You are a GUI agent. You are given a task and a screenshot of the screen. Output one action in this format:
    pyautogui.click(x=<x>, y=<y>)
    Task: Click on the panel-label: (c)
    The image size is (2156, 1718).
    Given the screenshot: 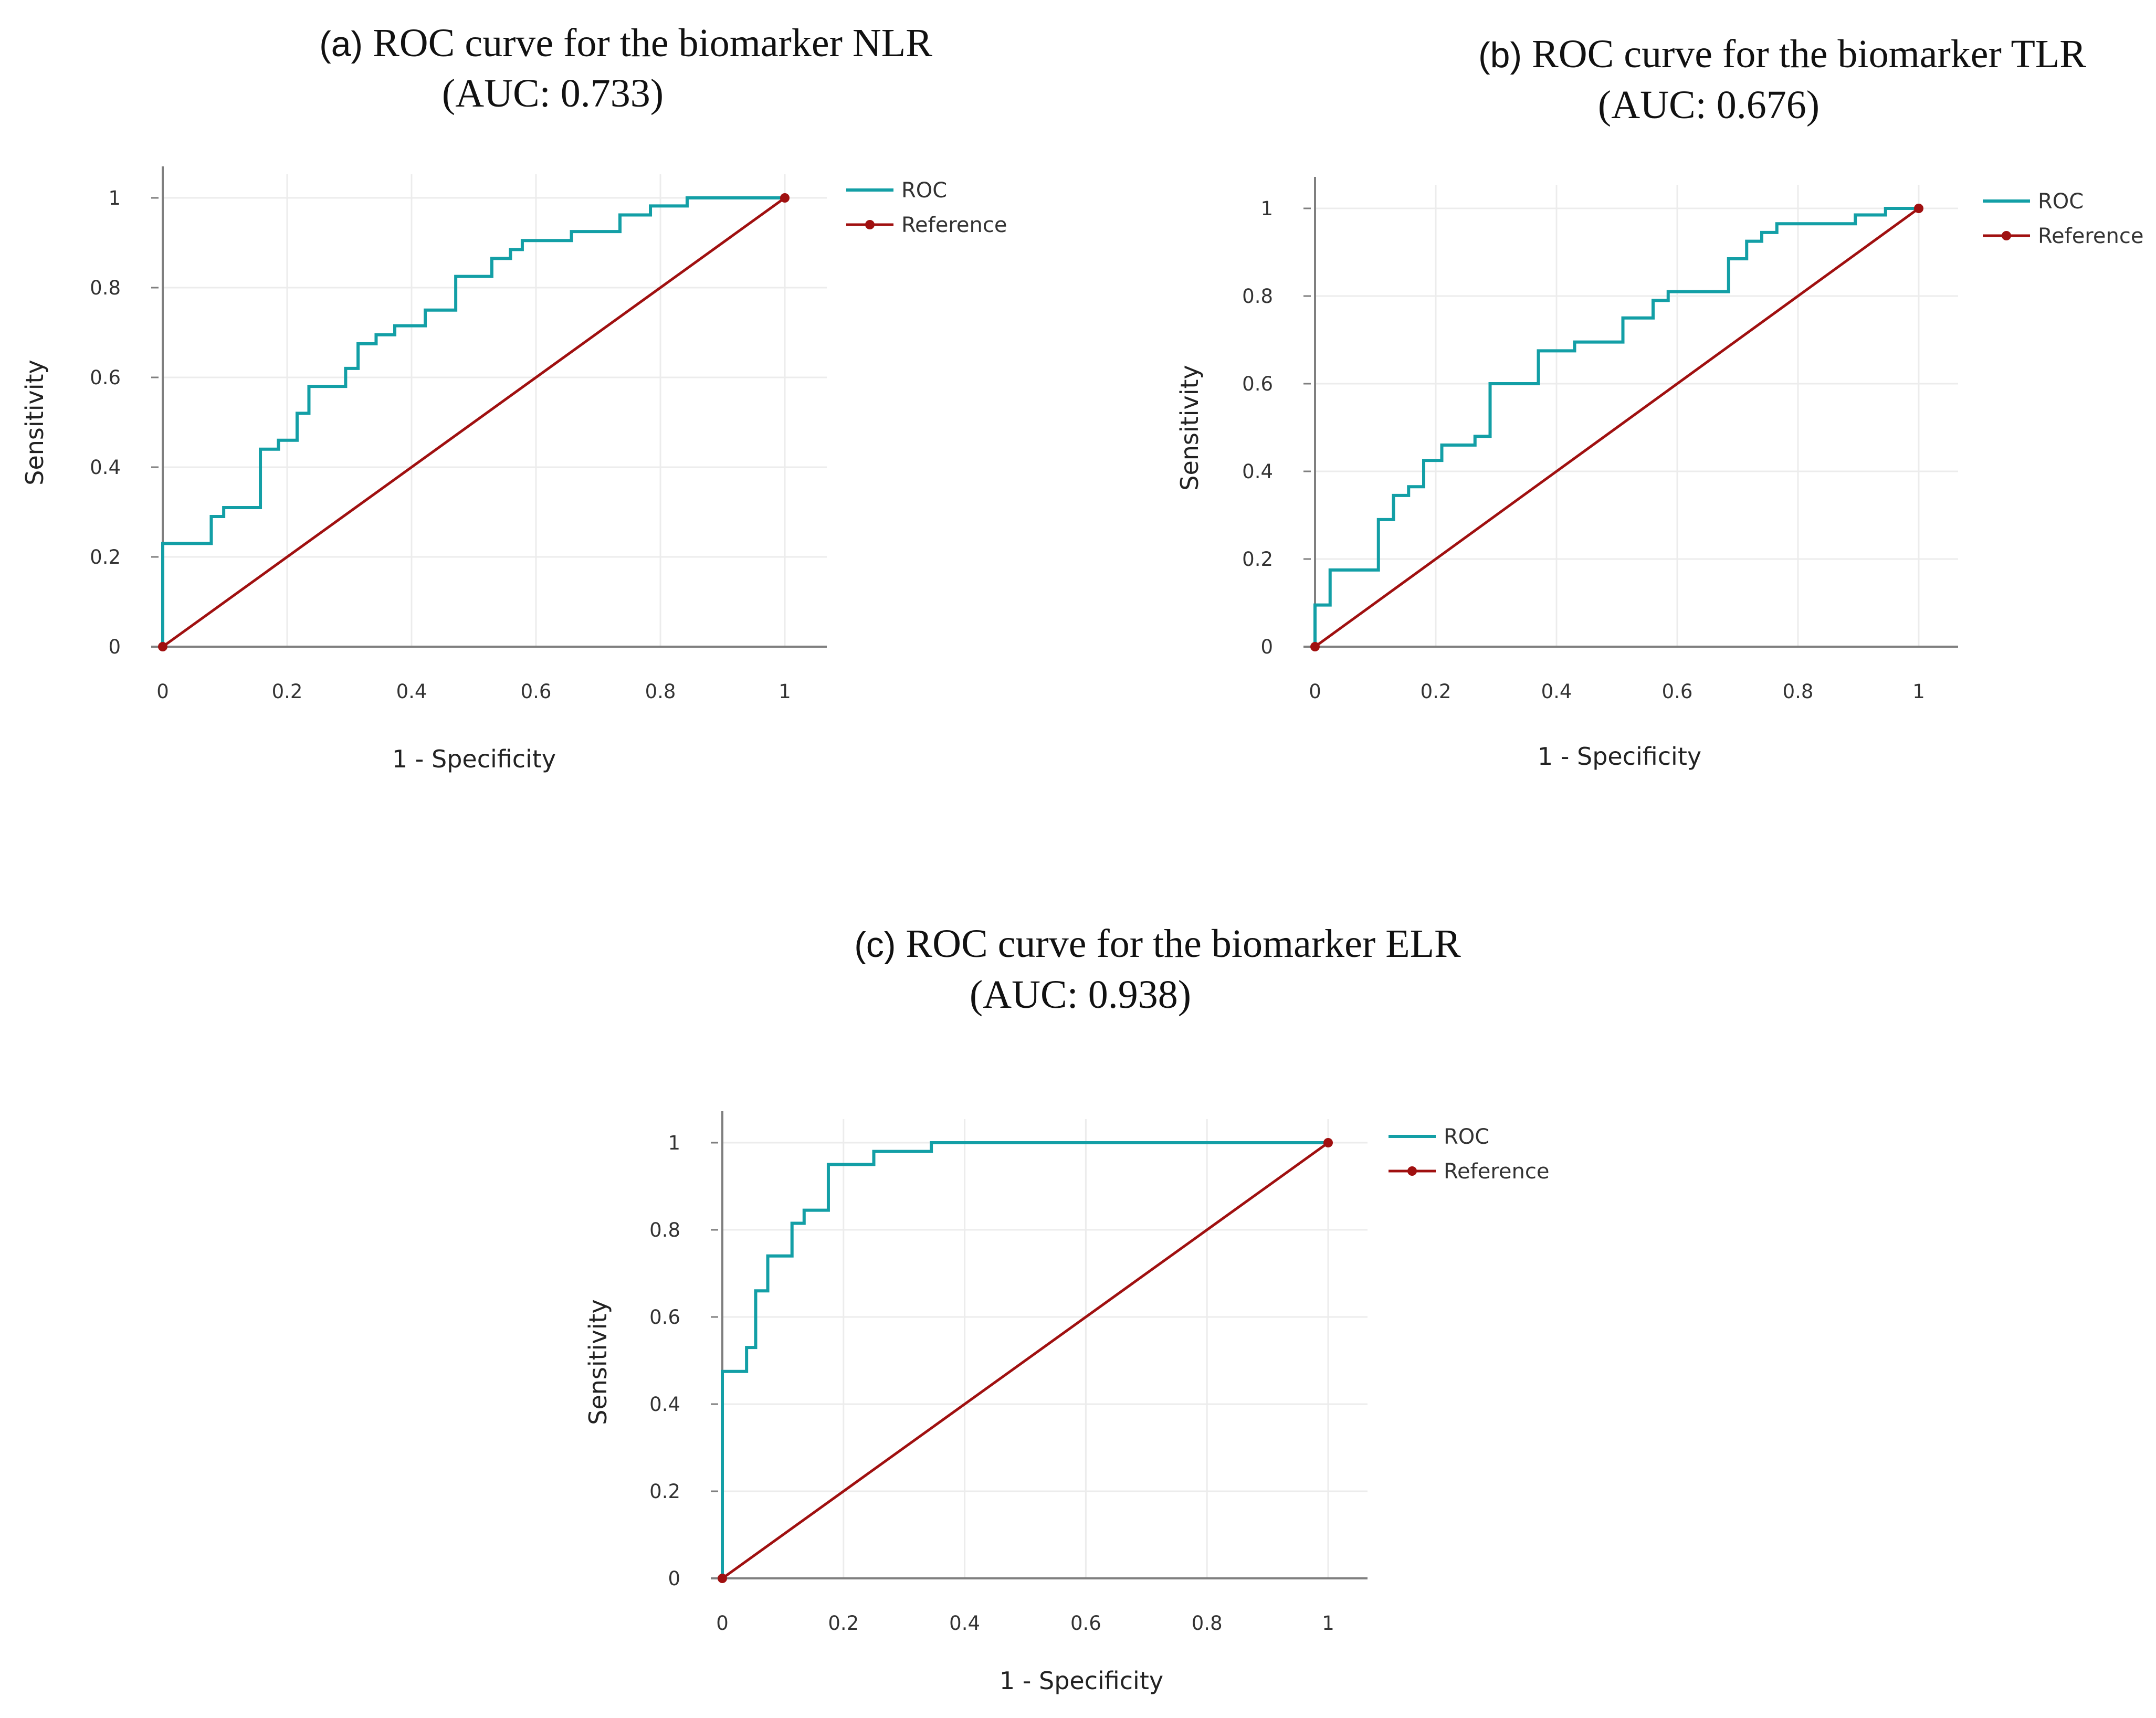 What is the action you would take?
    pyautogui.click(x=880, y=945)
    